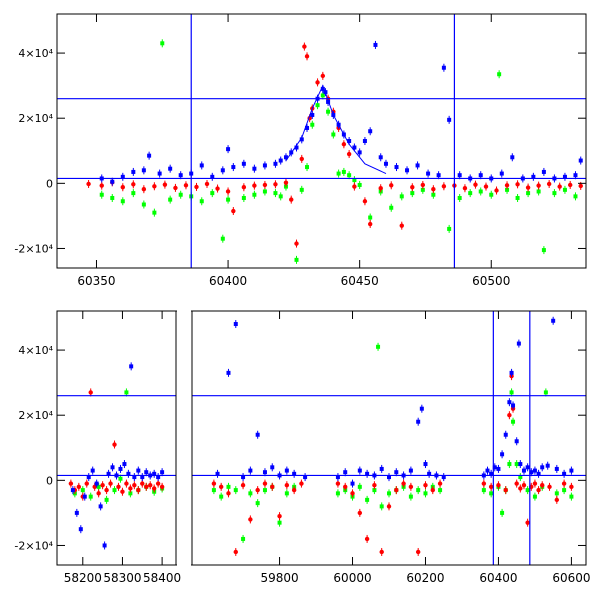  Describe the element at coordinates (83, 578) in the screenshot. I see `bottom-panel-x-tick-label-0: 58200` at that location.